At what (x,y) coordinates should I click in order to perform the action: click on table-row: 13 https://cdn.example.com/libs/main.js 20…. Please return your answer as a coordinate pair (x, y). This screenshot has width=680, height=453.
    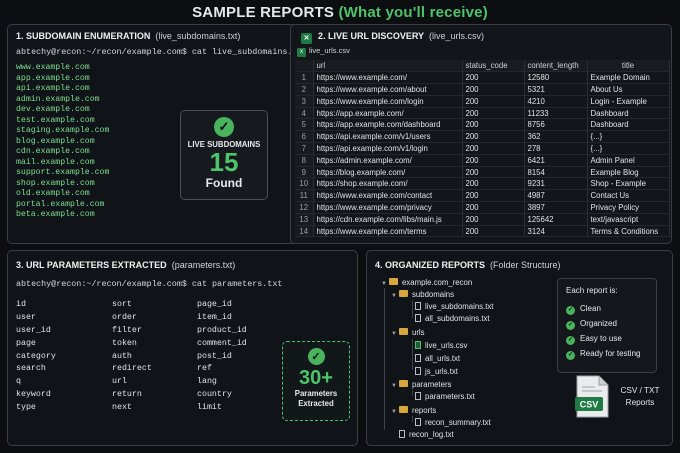
    Looking at the image, I should click on (482, 219).